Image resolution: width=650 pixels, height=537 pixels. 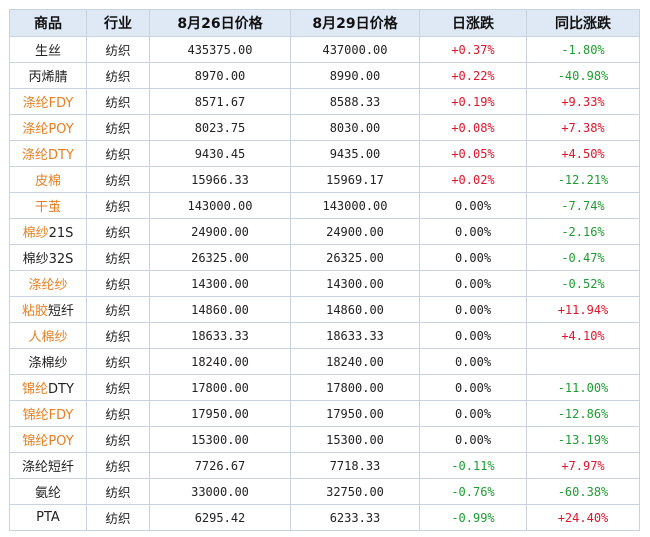 What do you see at coordinates (48, 23) in the screenshot?
I see `header-commodity: 商品` at bounding box center [48, 23].